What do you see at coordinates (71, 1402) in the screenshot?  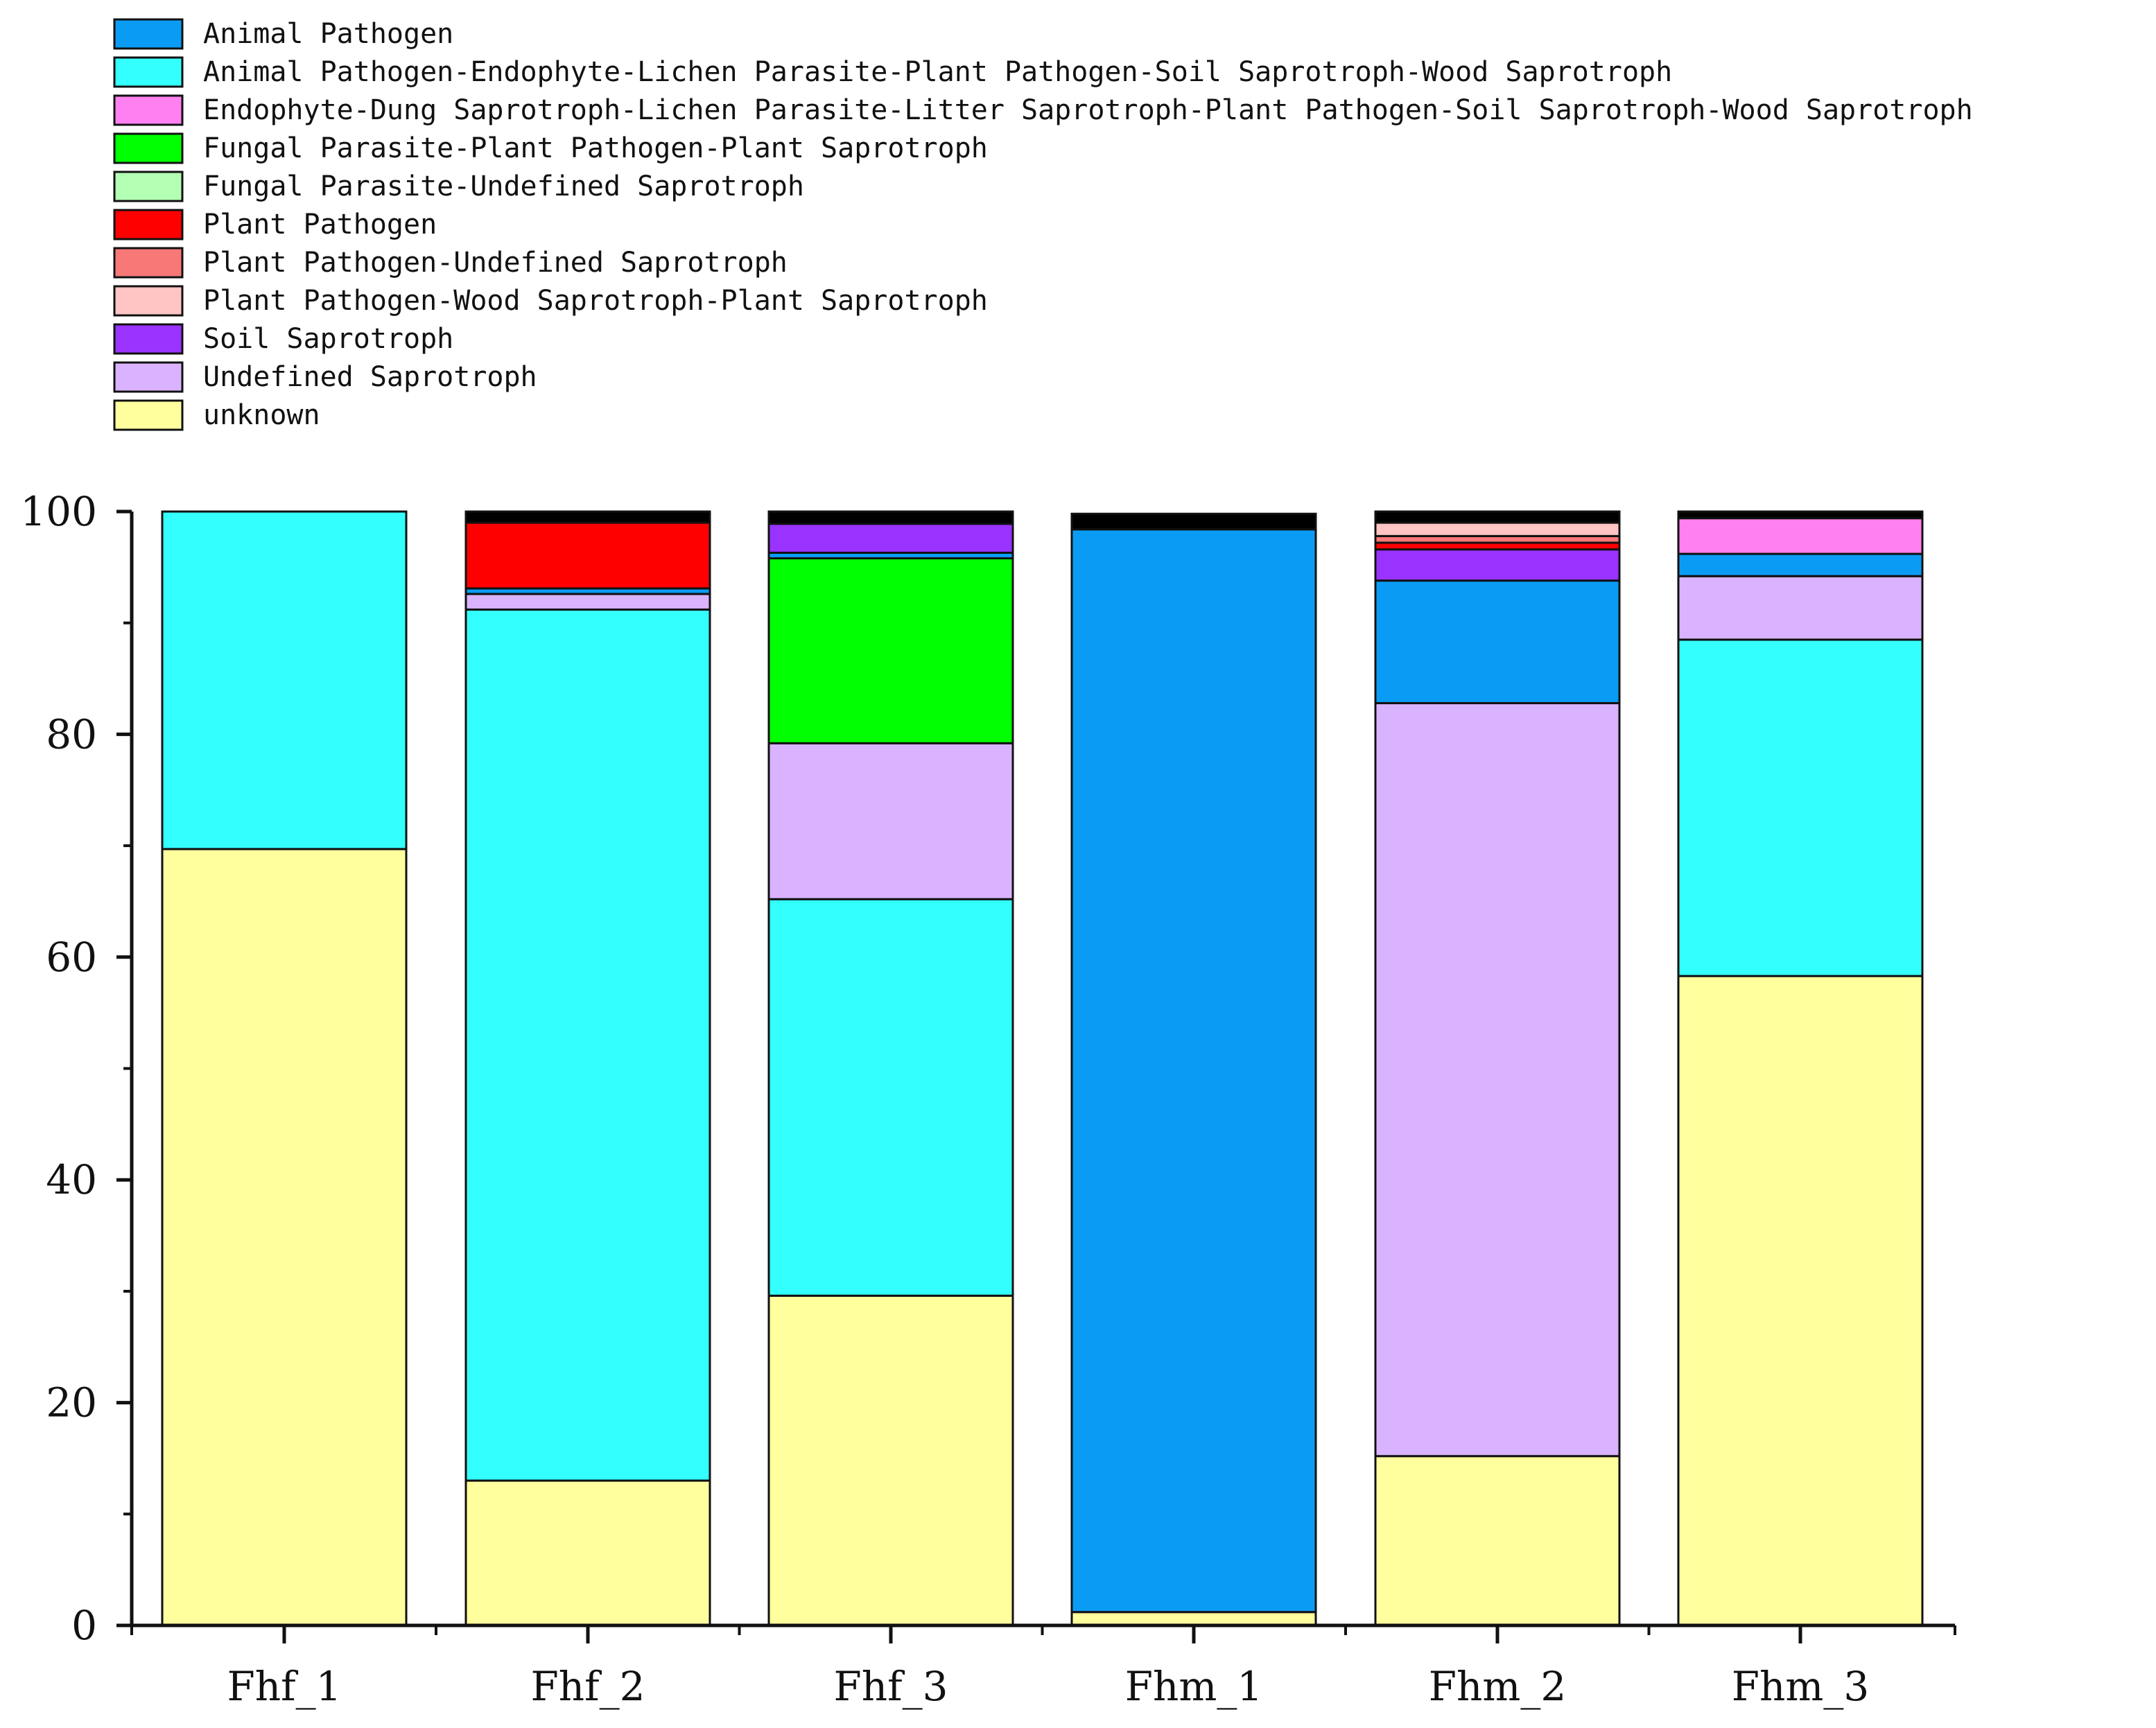 I see `y-tick-label: 20` at bounding box center [71, 1402].